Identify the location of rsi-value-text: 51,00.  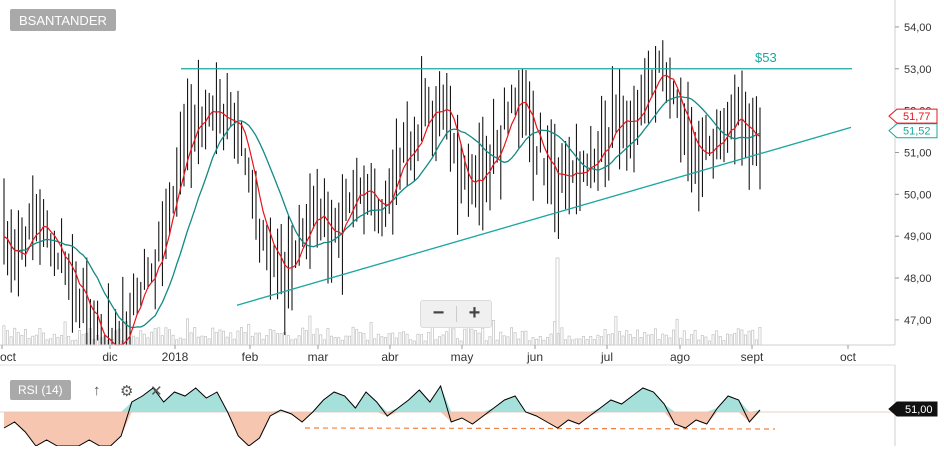
(919, 410).